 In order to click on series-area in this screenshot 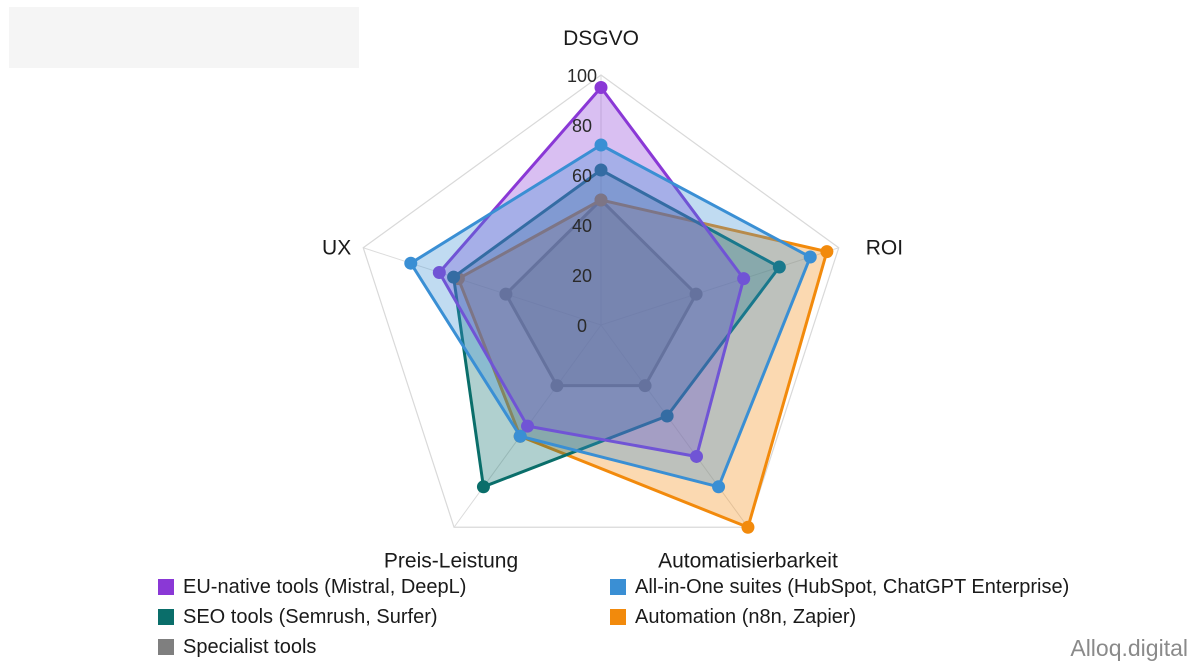, I will do `click(601, 293)`.